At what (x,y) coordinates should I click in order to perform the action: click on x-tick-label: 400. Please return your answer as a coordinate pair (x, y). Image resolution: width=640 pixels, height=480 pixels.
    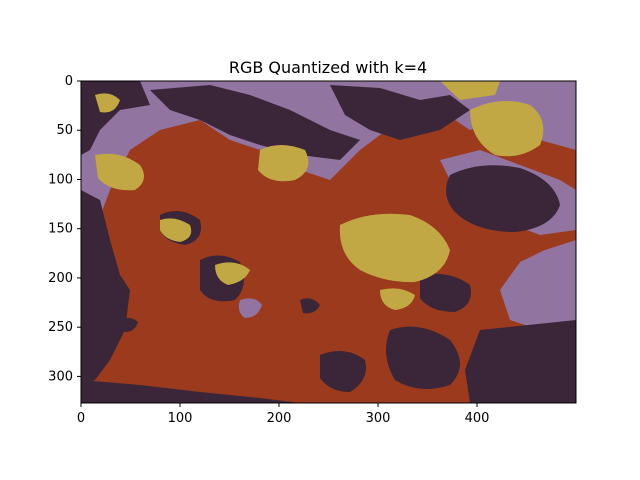
    Looking at the image, I should click on (477, 418).